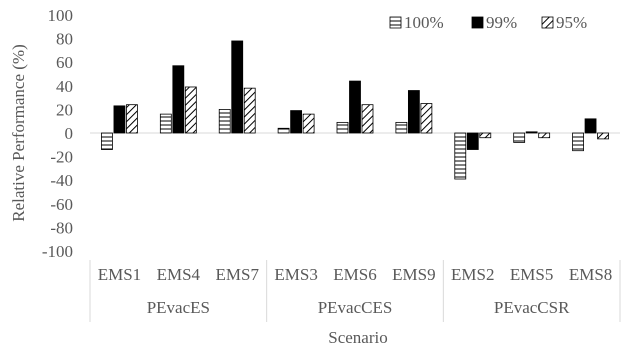  What do you see at coordinates (224, 121) in the screenshot?
I see `bar-100%-EMS7` at bounding box center [224, 121].